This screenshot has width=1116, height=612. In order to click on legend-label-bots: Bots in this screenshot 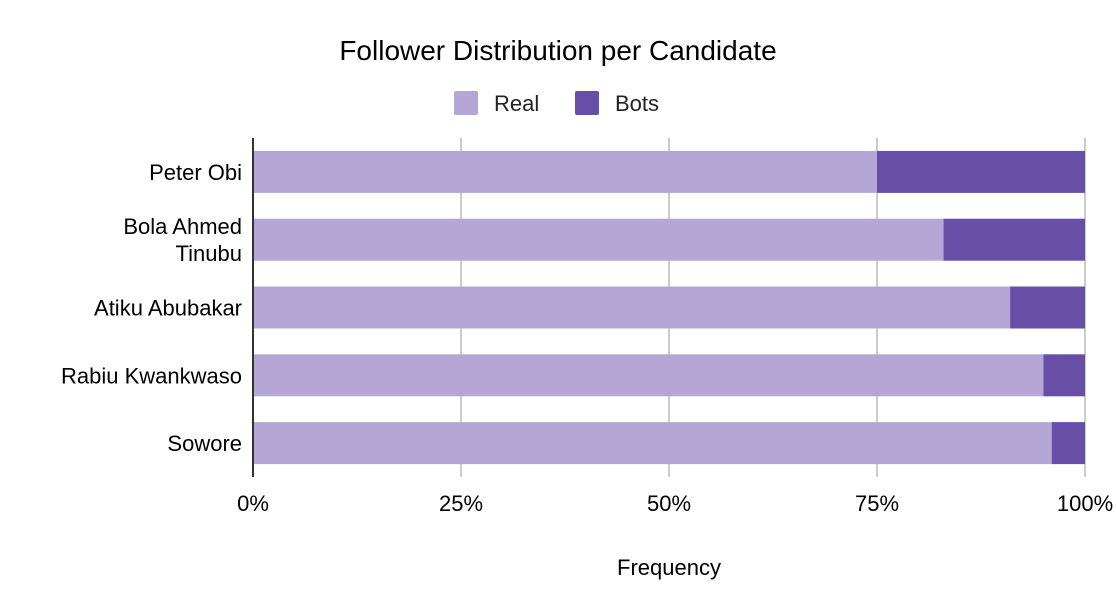, I will do `click(637, 103)`.